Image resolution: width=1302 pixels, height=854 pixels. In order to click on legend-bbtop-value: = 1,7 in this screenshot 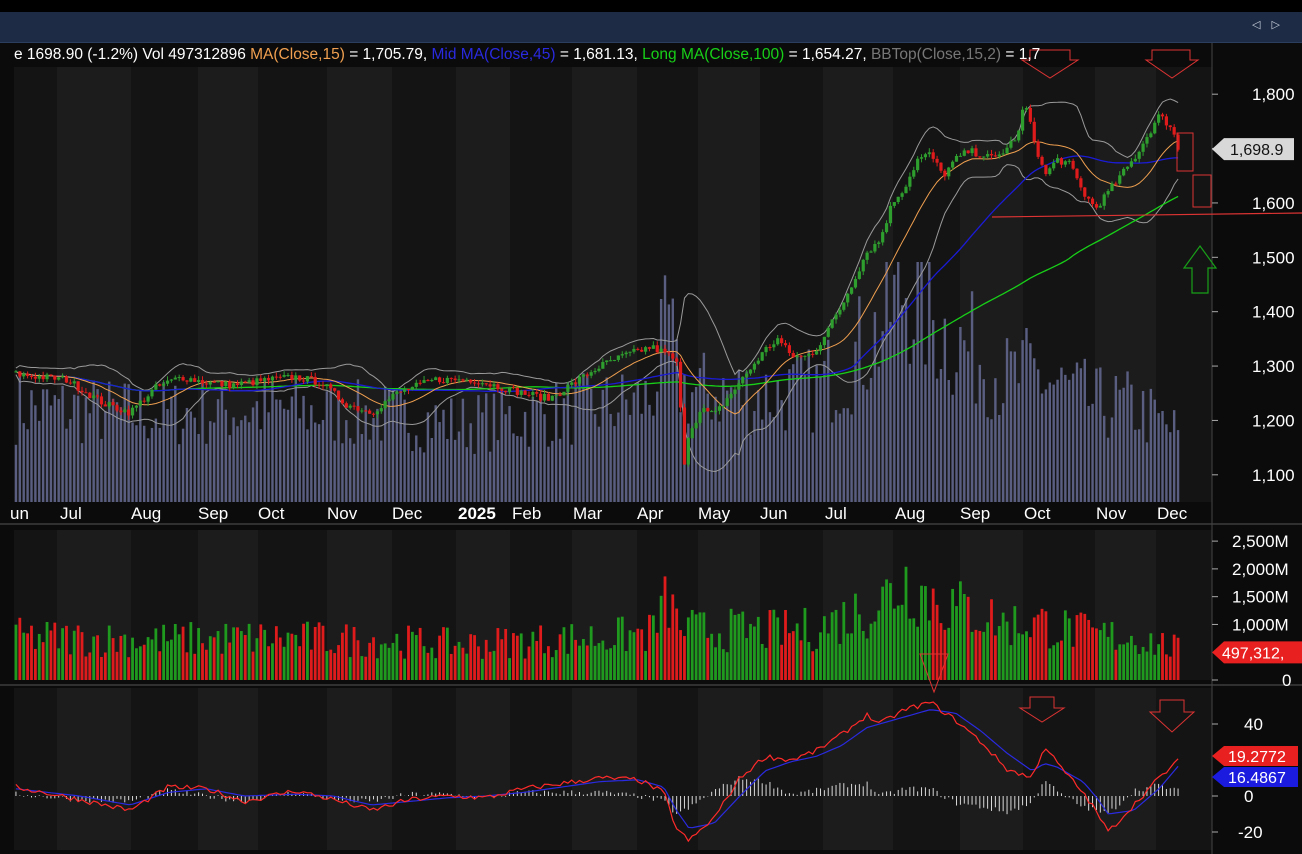, I will do `click(1021, 54)`.